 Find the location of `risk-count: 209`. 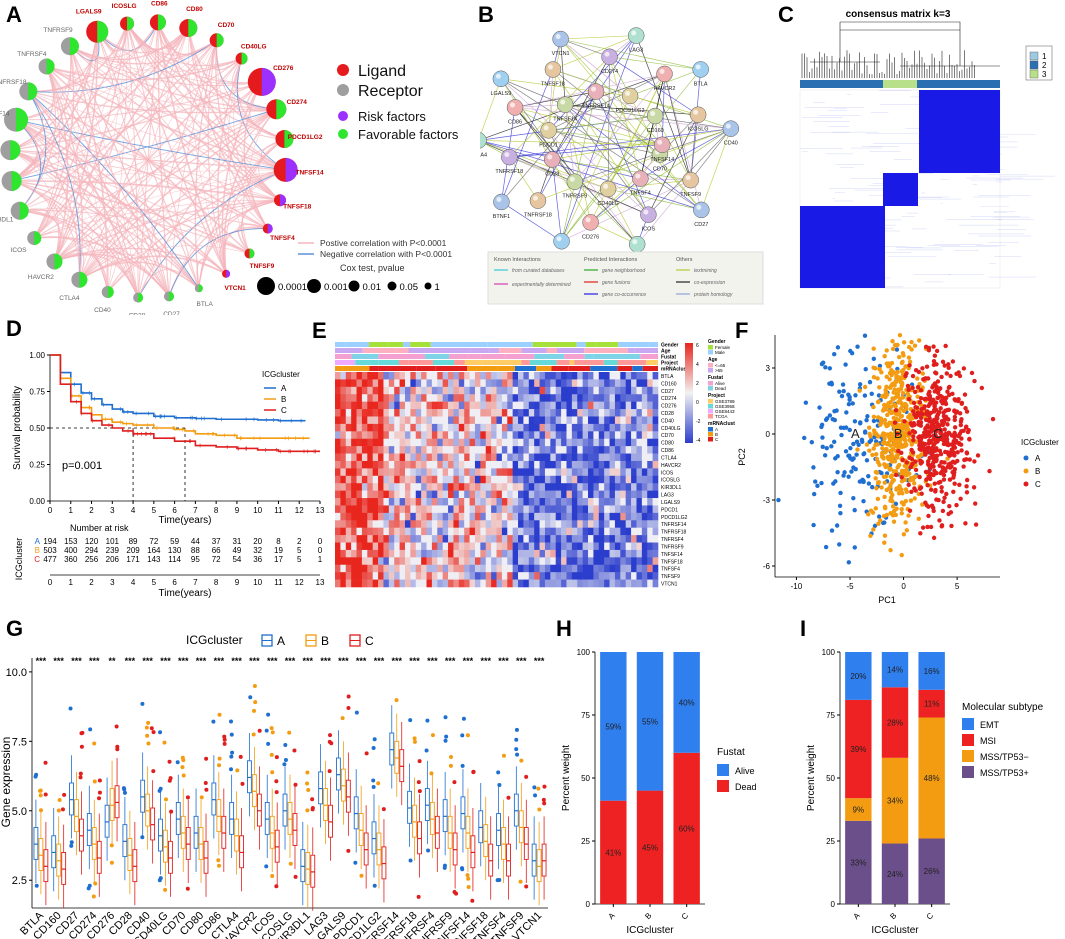

risk-count: 209 is located at coordinates (133, 550).